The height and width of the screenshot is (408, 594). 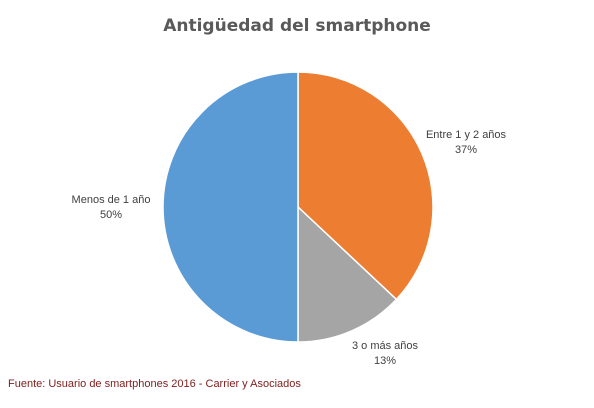 I want to click on chart-title: Antigüedad del smartphone, so click(x=297, y=26).